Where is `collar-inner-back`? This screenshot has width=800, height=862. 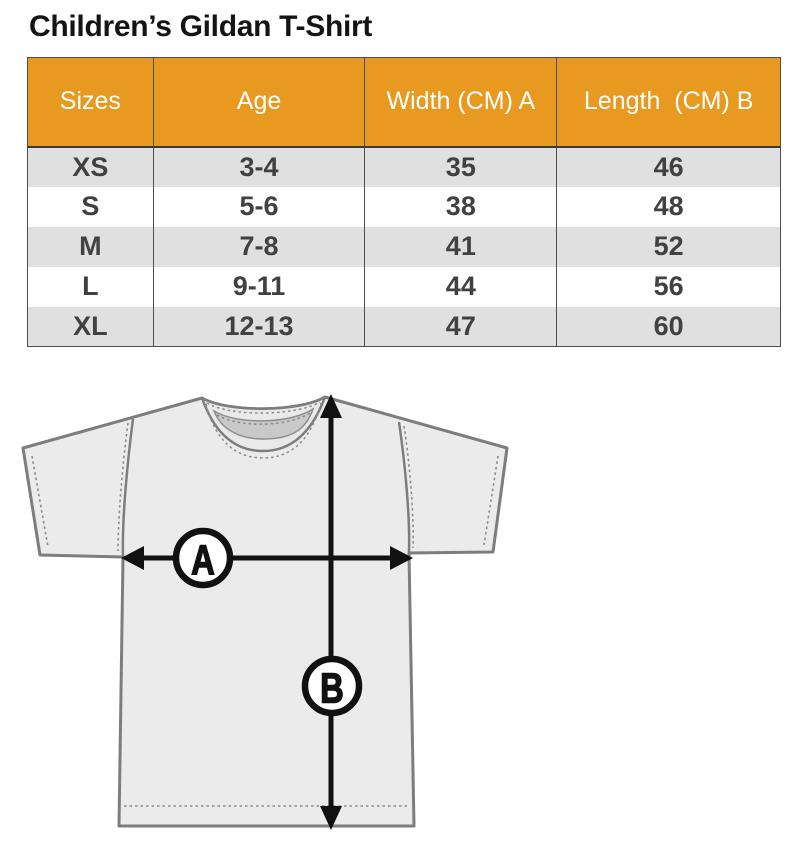 collar-inner-back is located at coordinates (263, 423).